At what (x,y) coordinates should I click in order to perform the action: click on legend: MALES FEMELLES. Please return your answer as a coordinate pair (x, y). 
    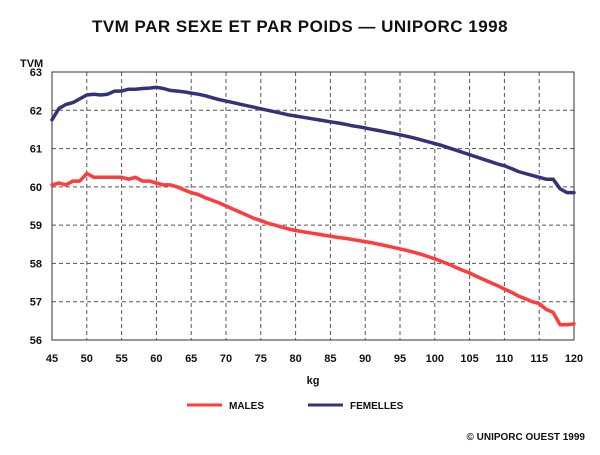
    Looking at the image, I should click on (295, 406).